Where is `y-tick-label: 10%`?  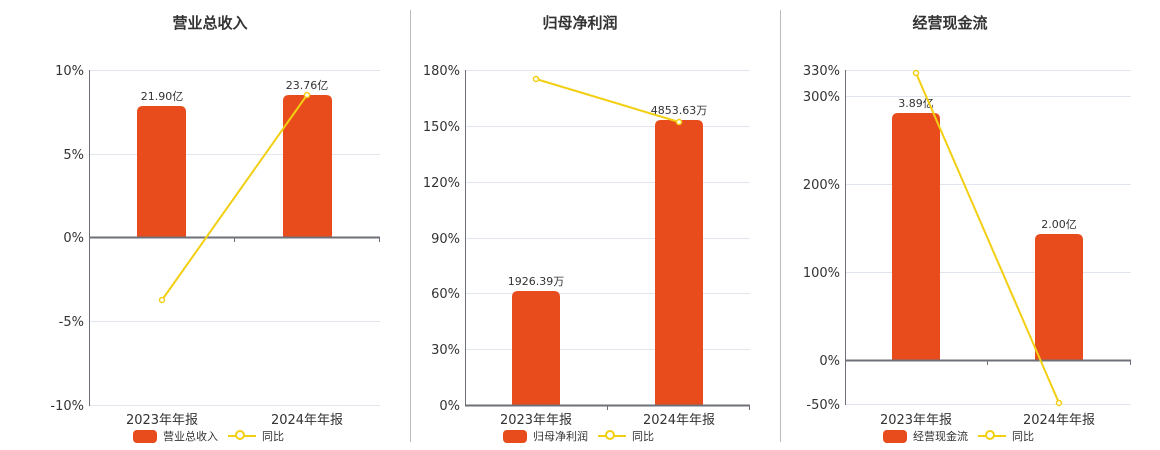 y-tick-label: 10% is located at coordinates (69, 71).